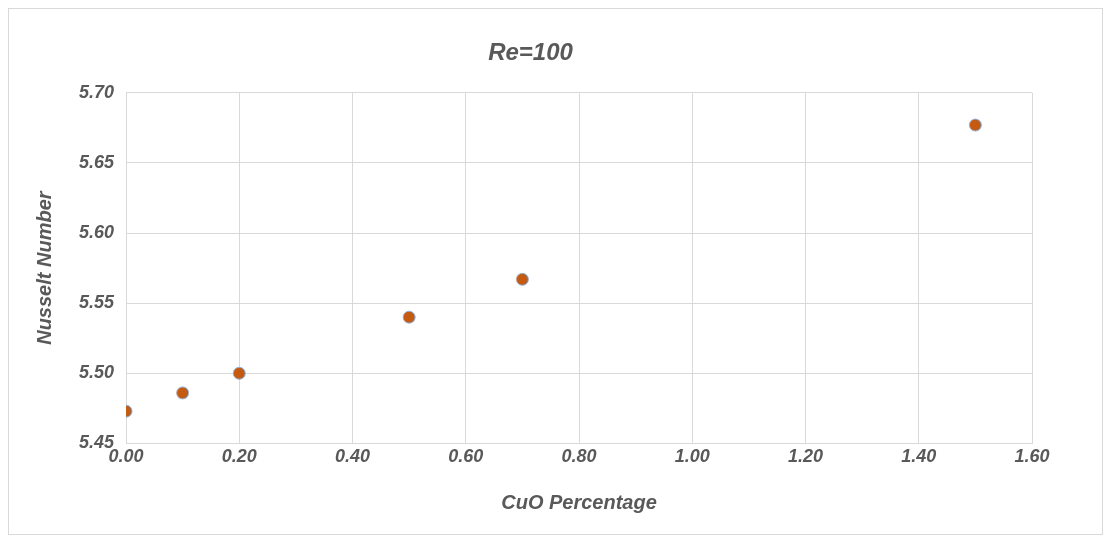 The height and width of the screenshot is (541, 1109). I want to click on y-axis-title: Nusselt Number, so click(43, 267).